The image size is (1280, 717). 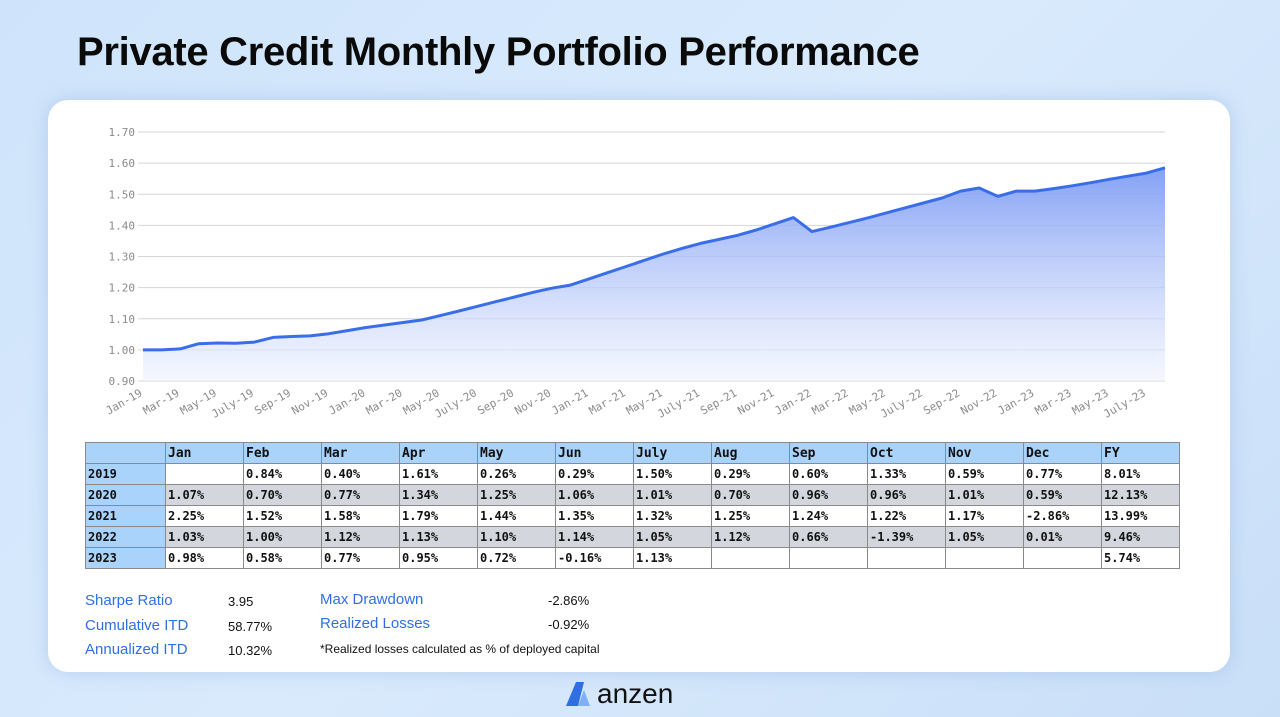 I want to click on table-cell: 1.03%, so click(x=204, y=537).